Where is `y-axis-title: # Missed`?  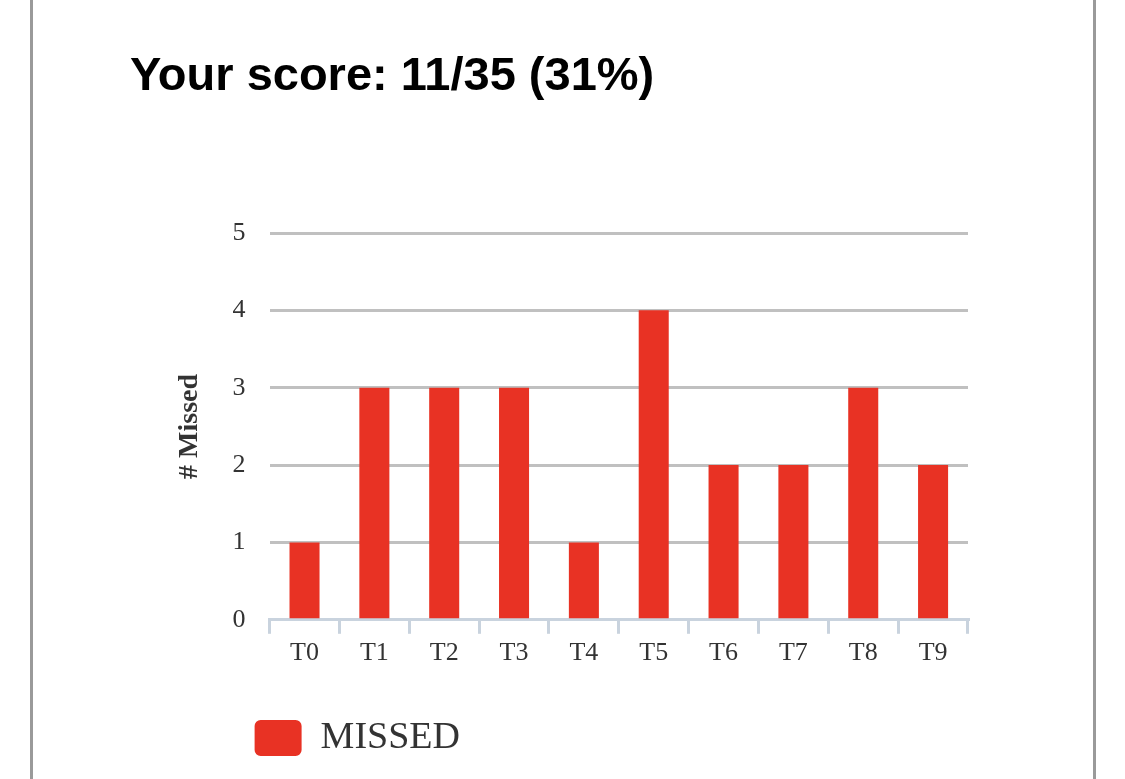
y-axis-title: # Missed is located at coordinates (188, 426).